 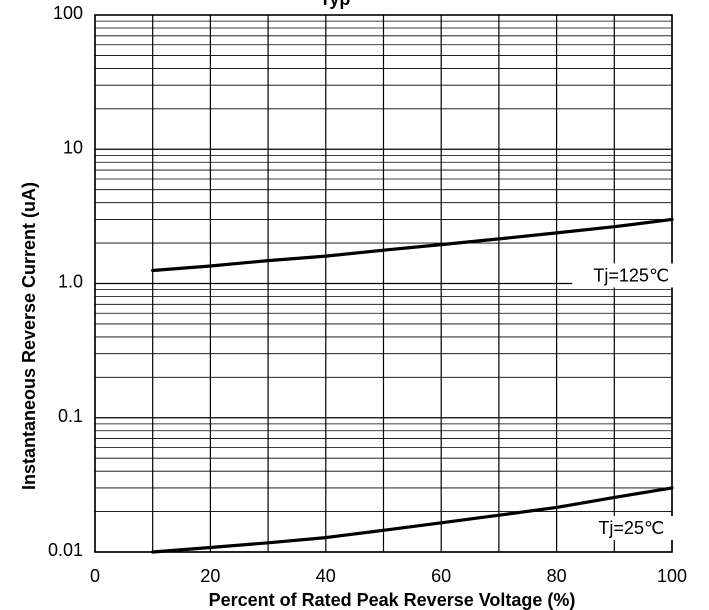 What do you see at coordinates (210, 576) in the screenshot?
I see `x-tick-label: 20` at bounding box center [210, 576].